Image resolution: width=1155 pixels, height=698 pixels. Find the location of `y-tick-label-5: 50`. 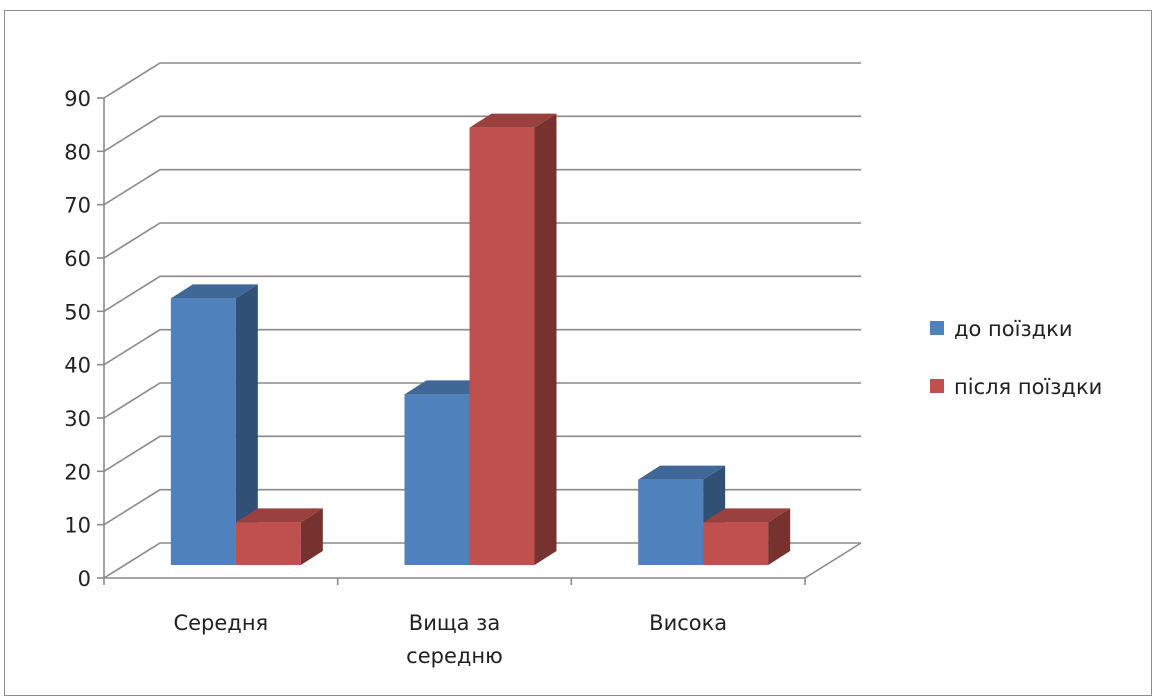

y-tick-label-5: 50 is located at coordinates (77, 312).